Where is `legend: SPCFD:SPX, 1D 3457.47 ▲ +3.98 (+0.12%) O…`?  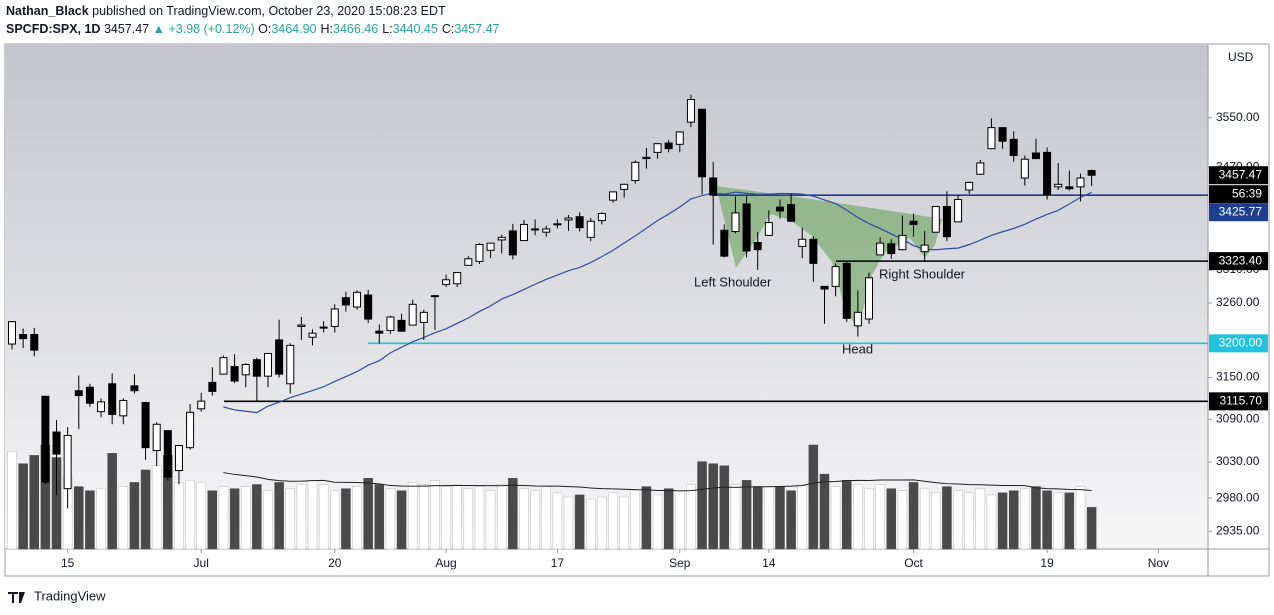 legend: SPCFD:SPX, 1D 3457.47 ▲ +3.98 (+0.12%) O… is located at coordinates (255, 29).